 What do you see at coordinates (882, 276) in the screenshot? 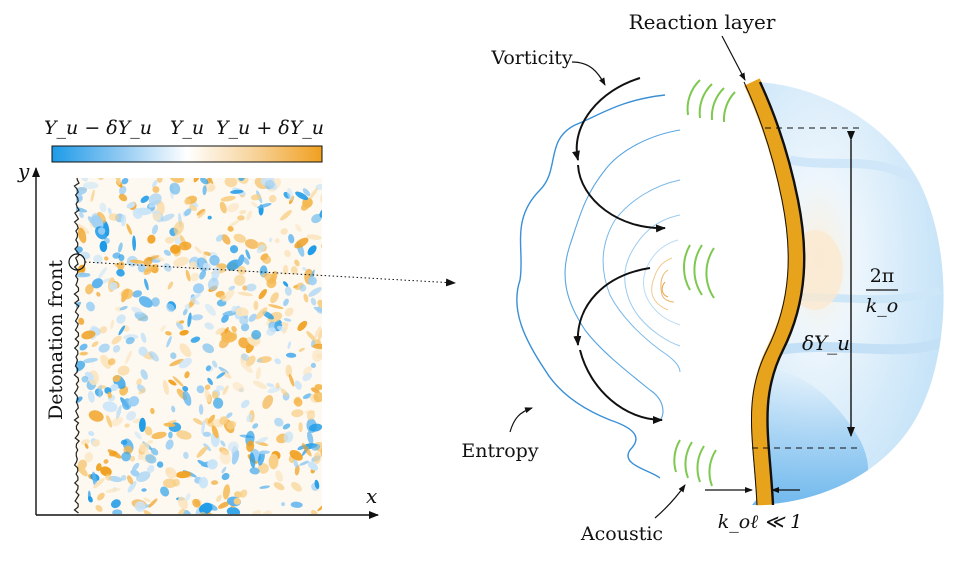
I see `wavelength-numerator: 2π` at bounding box center [882, 276].